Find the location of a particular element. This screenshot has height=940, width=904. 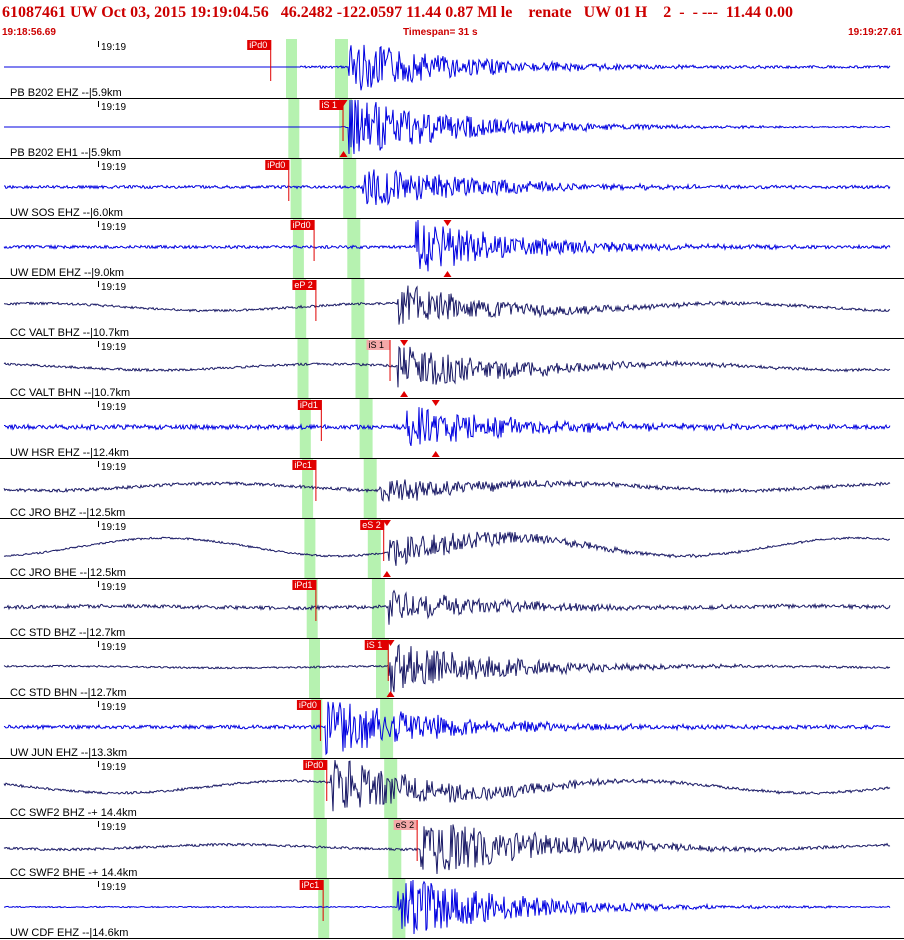

trace-row: 19:19 iPd0 UW SOS EHZ --|6.0km is located at coordinates (452, 189).